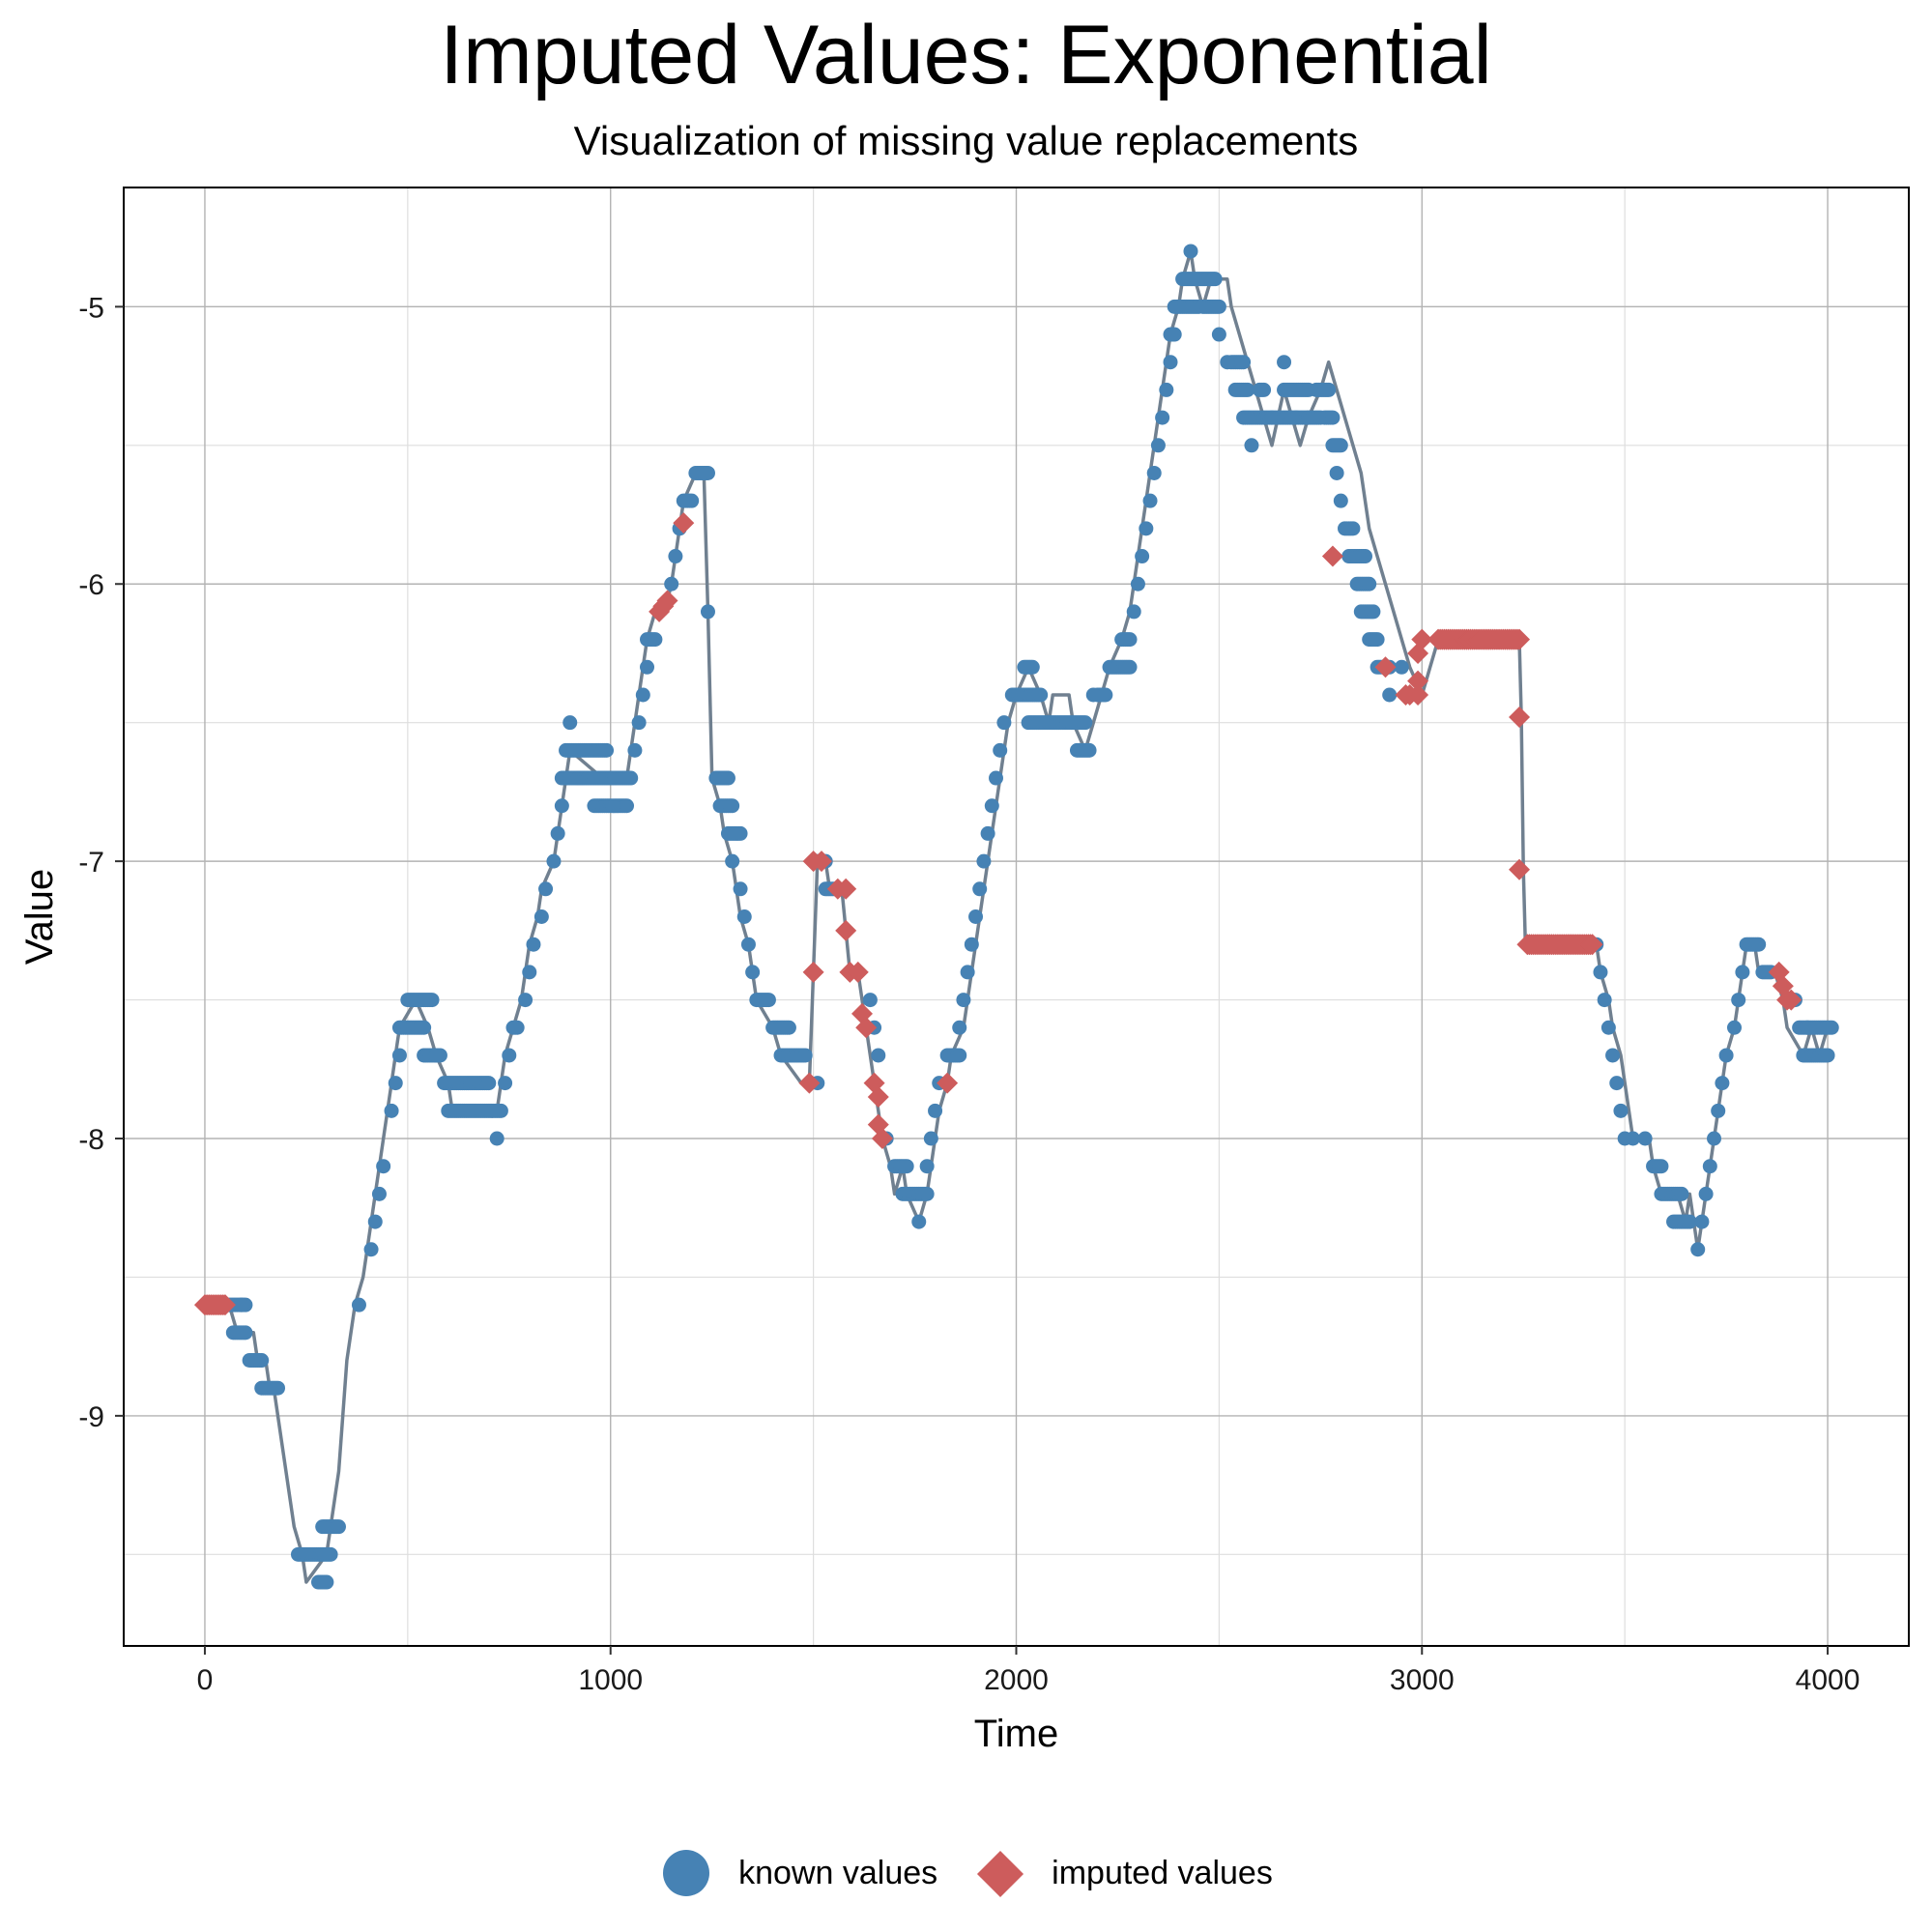 This screenshot has width=1932, height=1932. I want to click on y-tick-label: -5, so click(91, 308).